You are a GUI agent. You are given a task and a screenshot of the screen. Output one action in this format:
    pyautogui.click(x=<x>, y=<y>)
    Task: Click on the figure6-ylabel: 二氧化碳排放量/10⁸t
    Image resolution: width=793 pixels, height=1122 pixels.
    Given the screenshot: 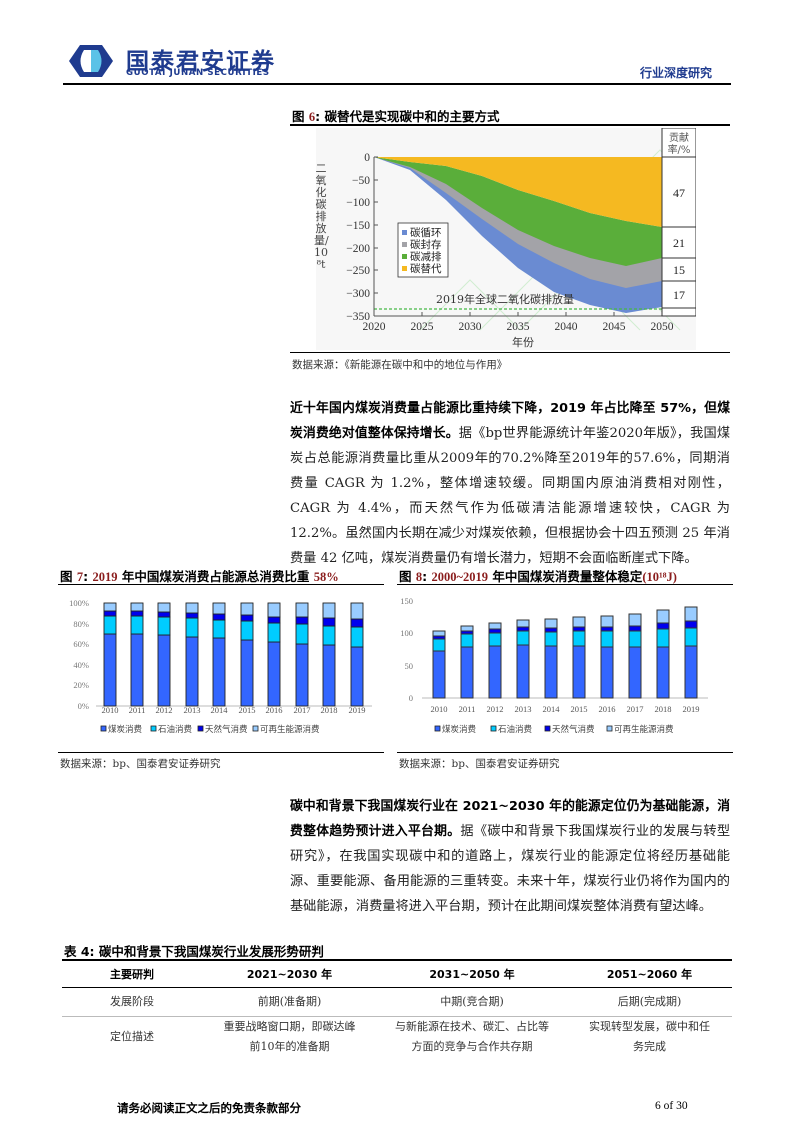 What is the action you would take?
    pyautogui.click(x=321, y=216)
    